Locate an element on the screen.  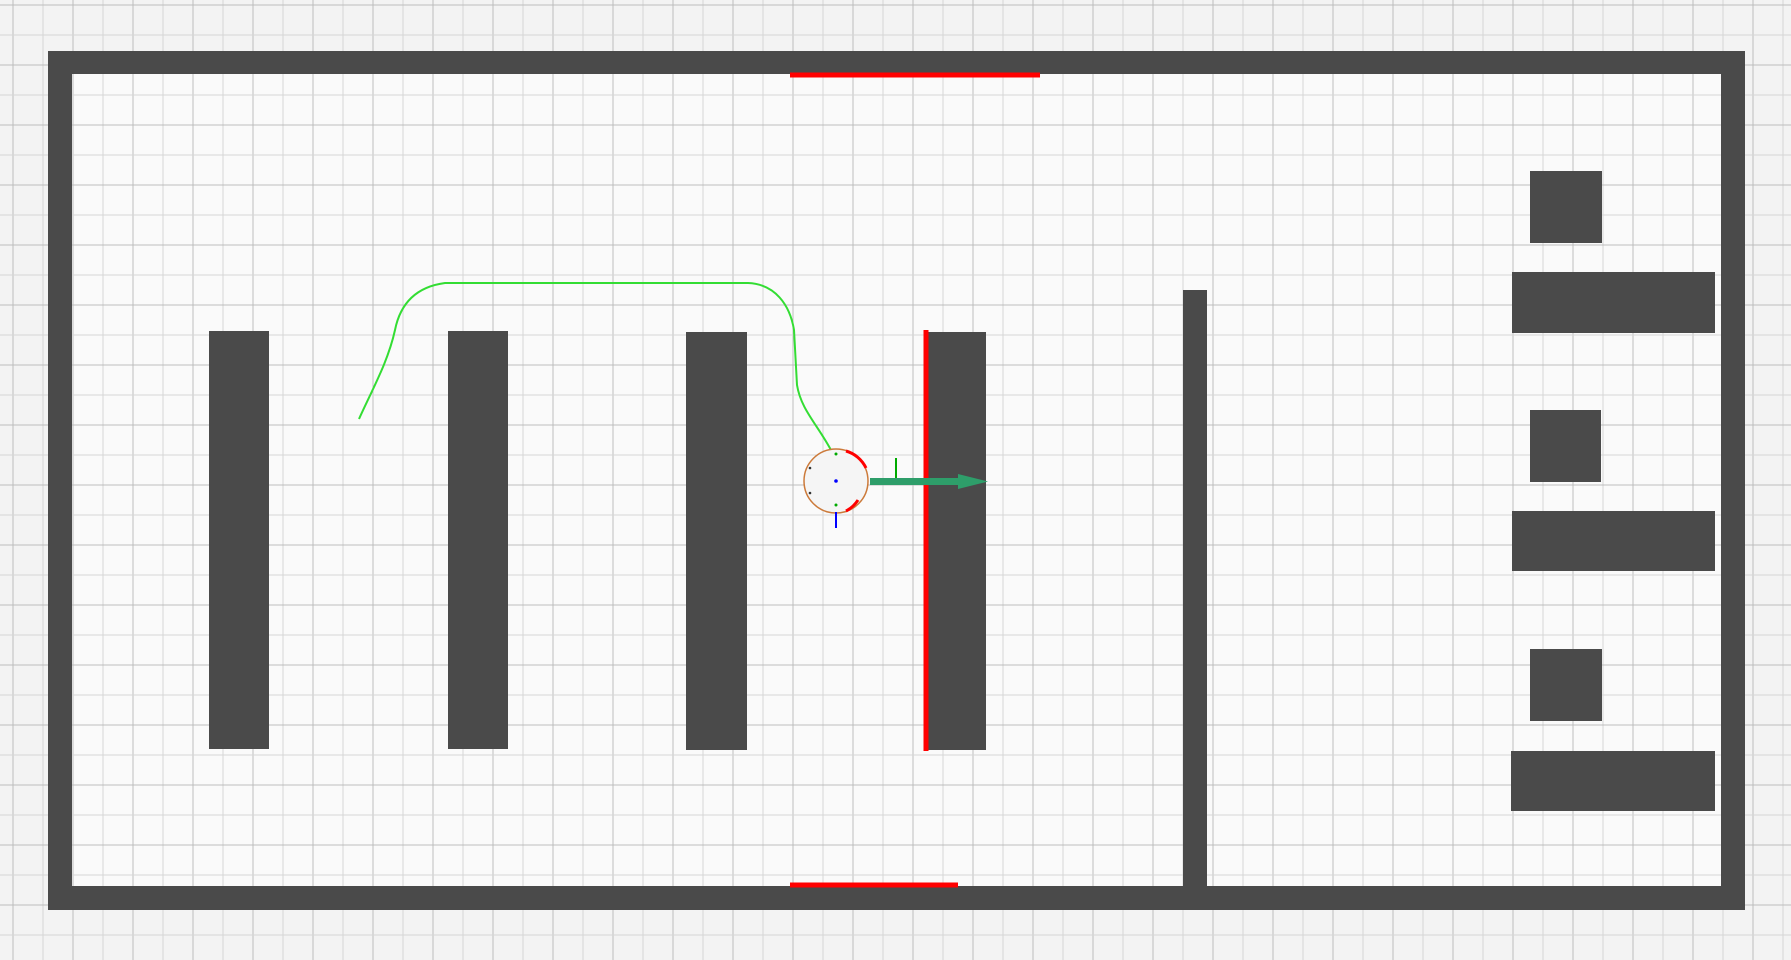
robot-scan-arc-top is located at coordinates (856, 459).